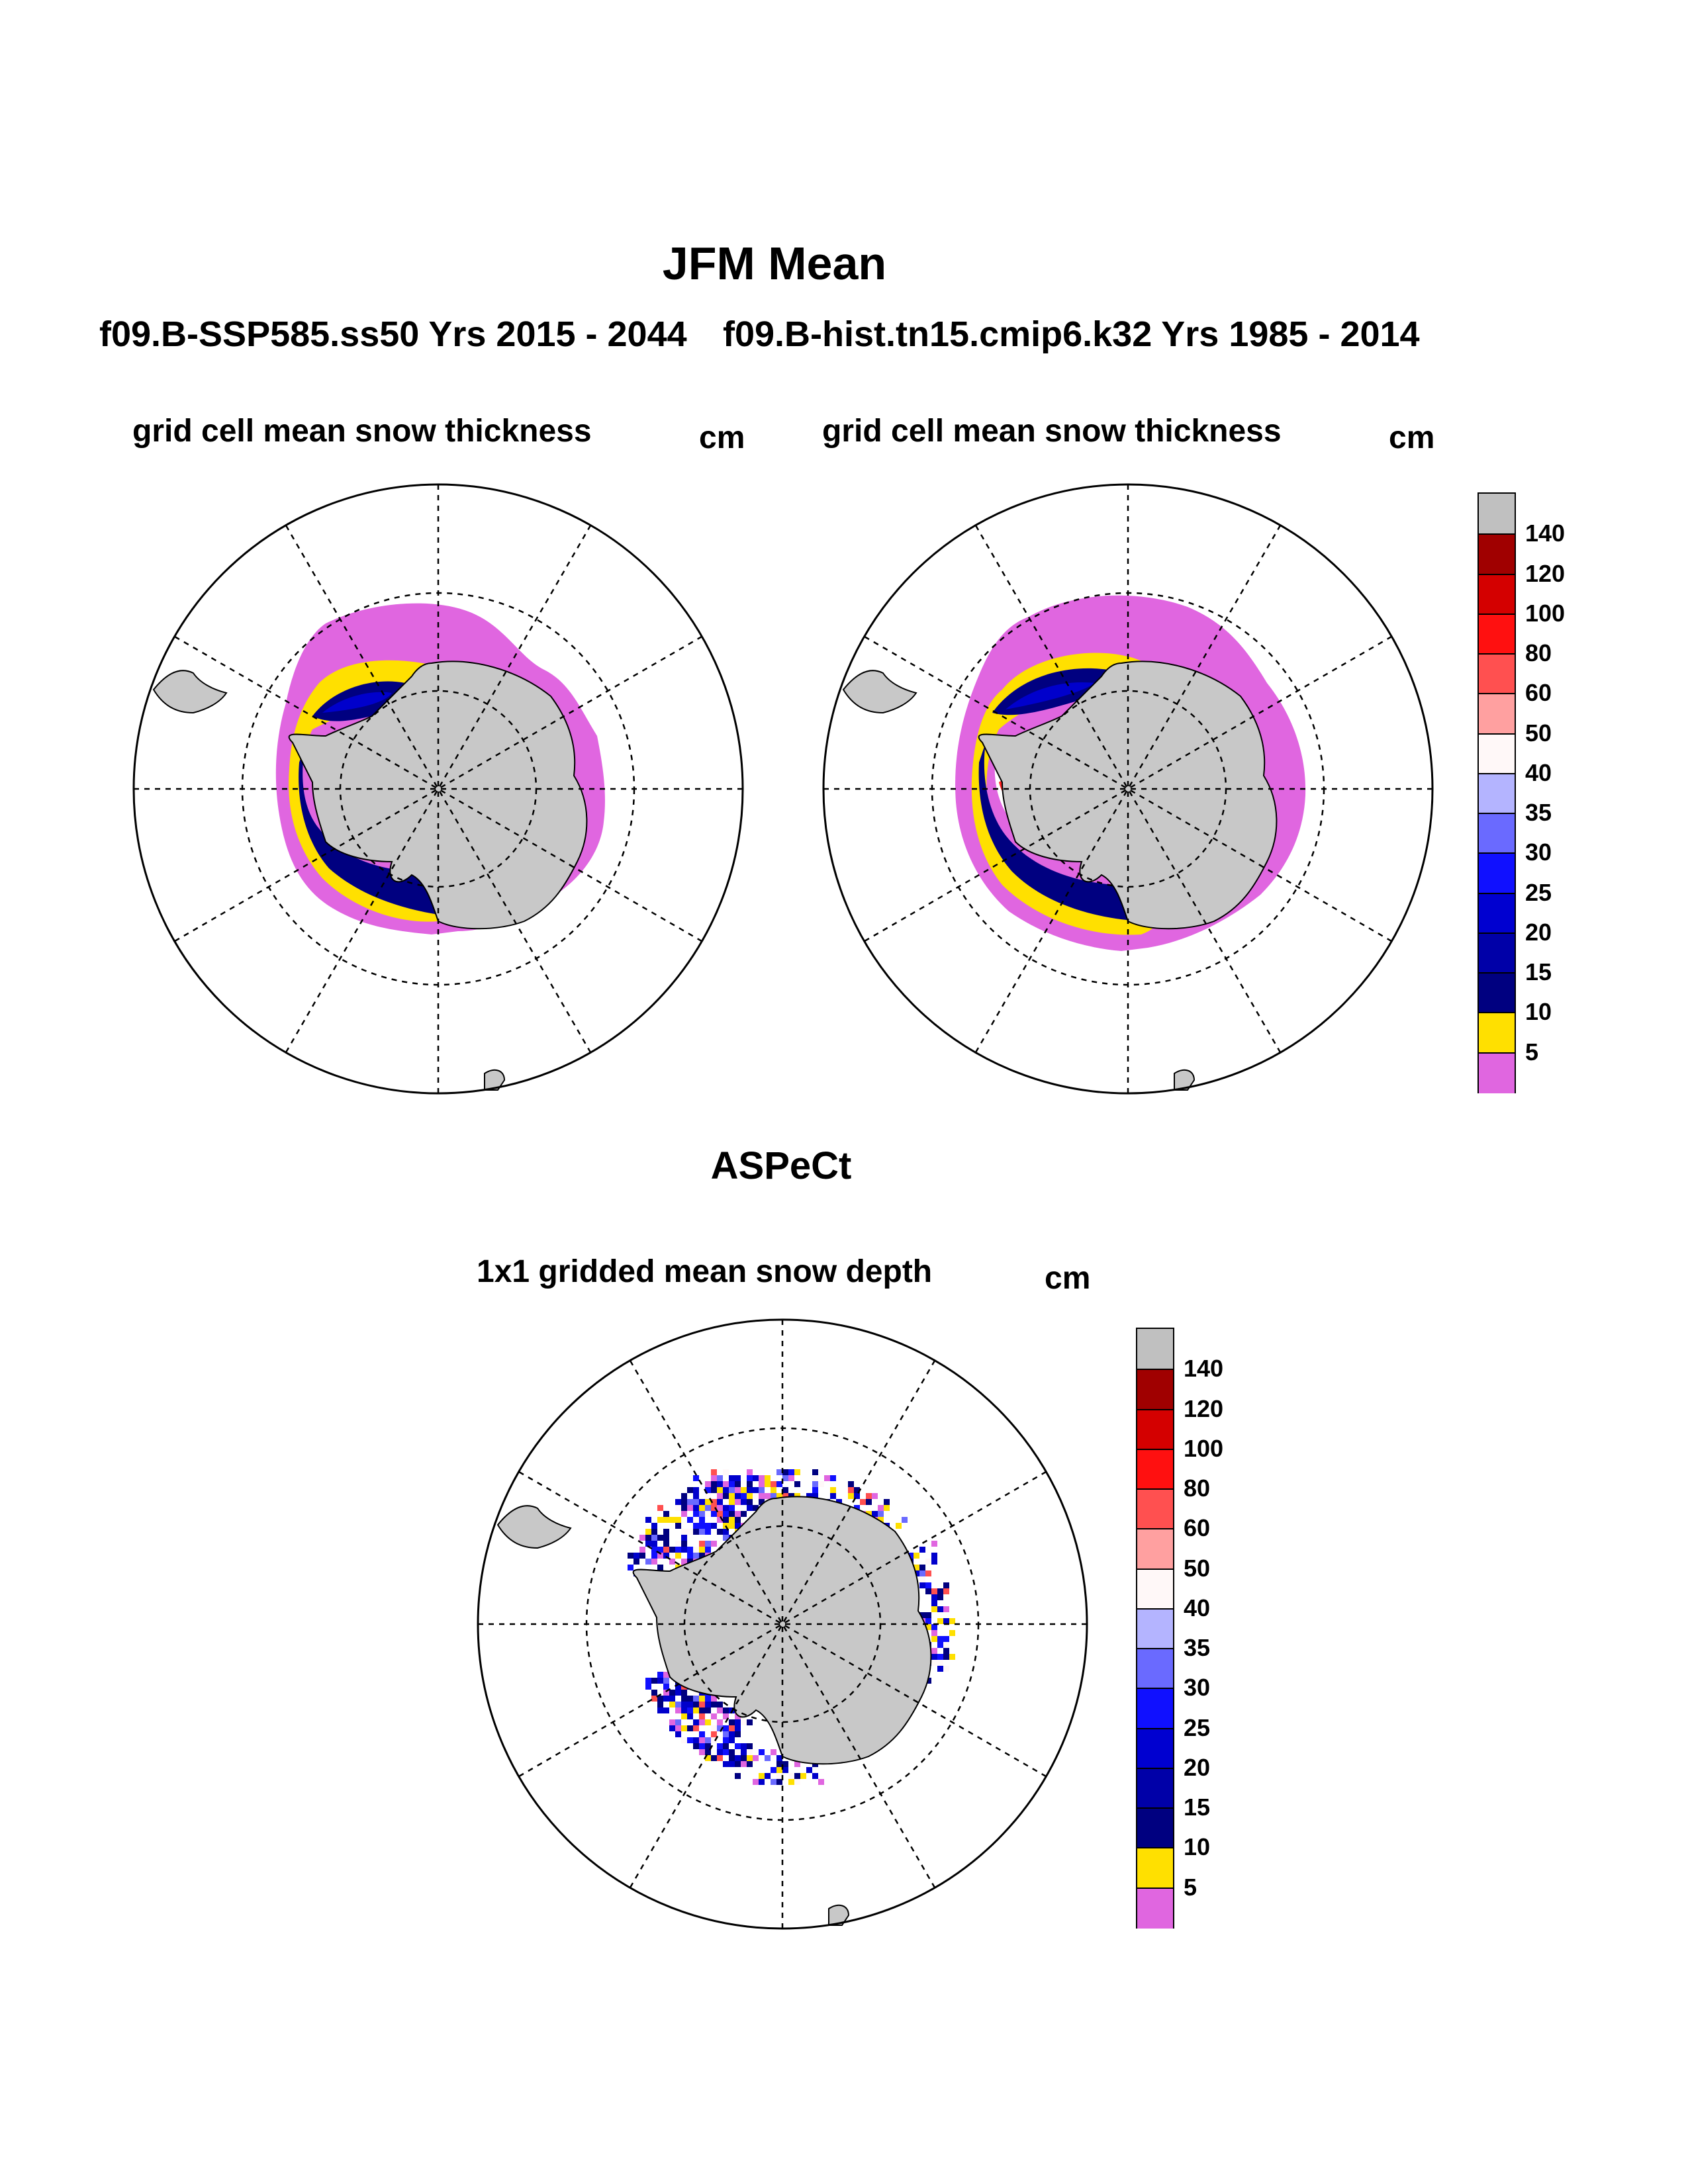 Image resolution: width=1688 pixels, height=2184 pixels. What do you see at coordinates (1545, 533) in the screenshot?
I see `colorbar-top-tick-label: 140` at bounding box center [1545, 533].